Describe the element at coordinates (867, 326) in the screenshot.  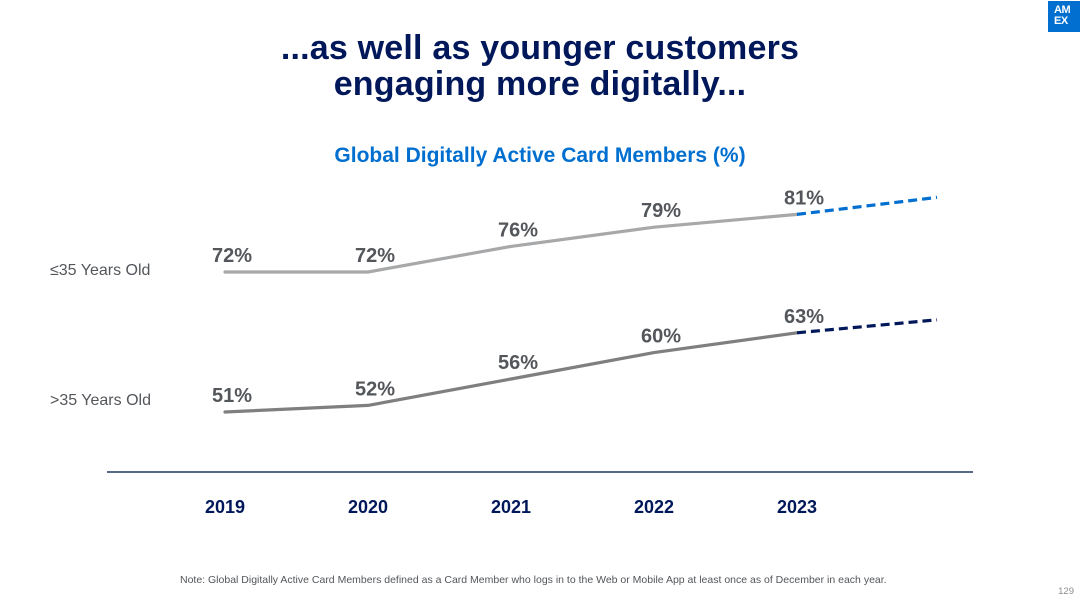
I see `projection-line-old` at that location.